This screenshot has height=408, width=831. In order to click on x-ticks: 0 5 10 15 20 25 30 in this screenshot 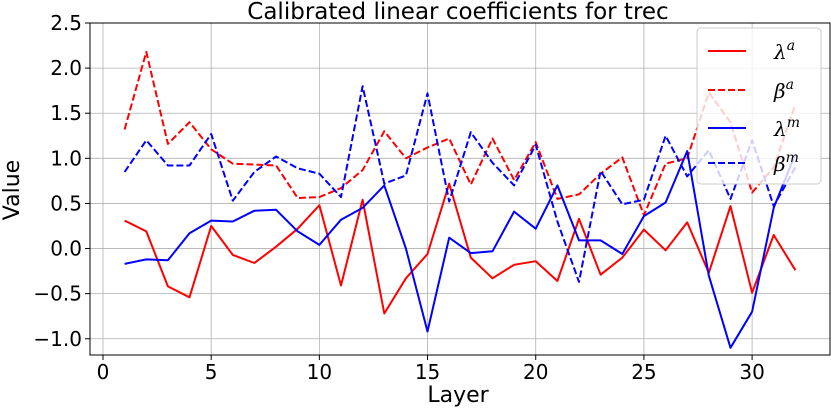, I will do `click(431, 369)`.